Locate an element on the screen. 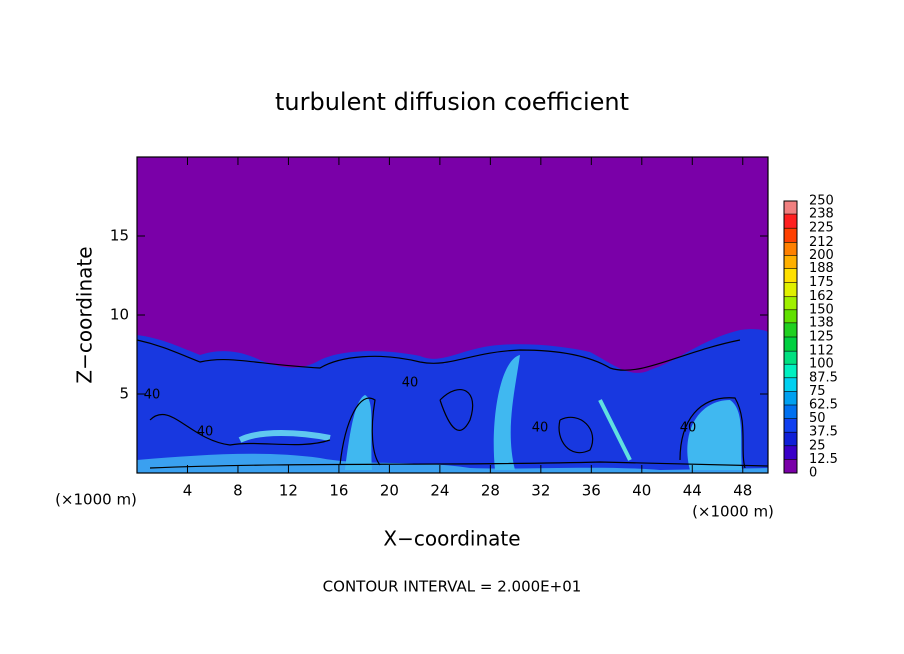 The image size is (904, 654). footer: CONTOUR INTERVAL = 2.000E+01 is located at coordinates (452, 587).